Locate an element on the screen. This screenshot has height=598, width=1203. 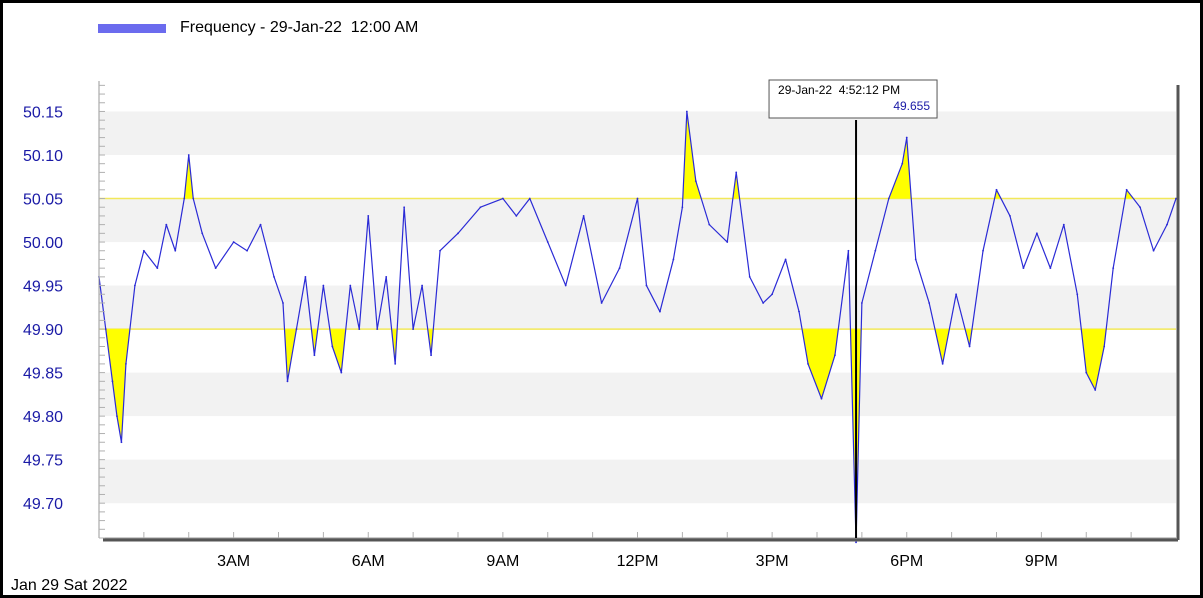
y-tick-label: 50.15 is located at coordinates (43, 112).